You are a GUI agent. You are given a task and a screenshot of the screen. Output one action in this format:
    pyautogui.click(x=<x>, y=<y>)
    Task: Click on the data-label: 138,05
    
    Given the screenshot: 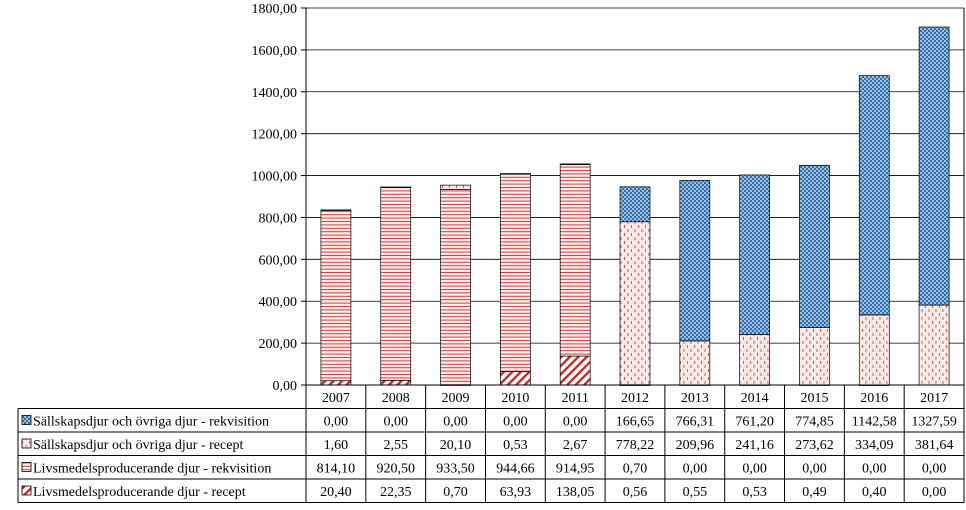 What is the action you would take?
    pyautogui.click(x=575, y=492)
    